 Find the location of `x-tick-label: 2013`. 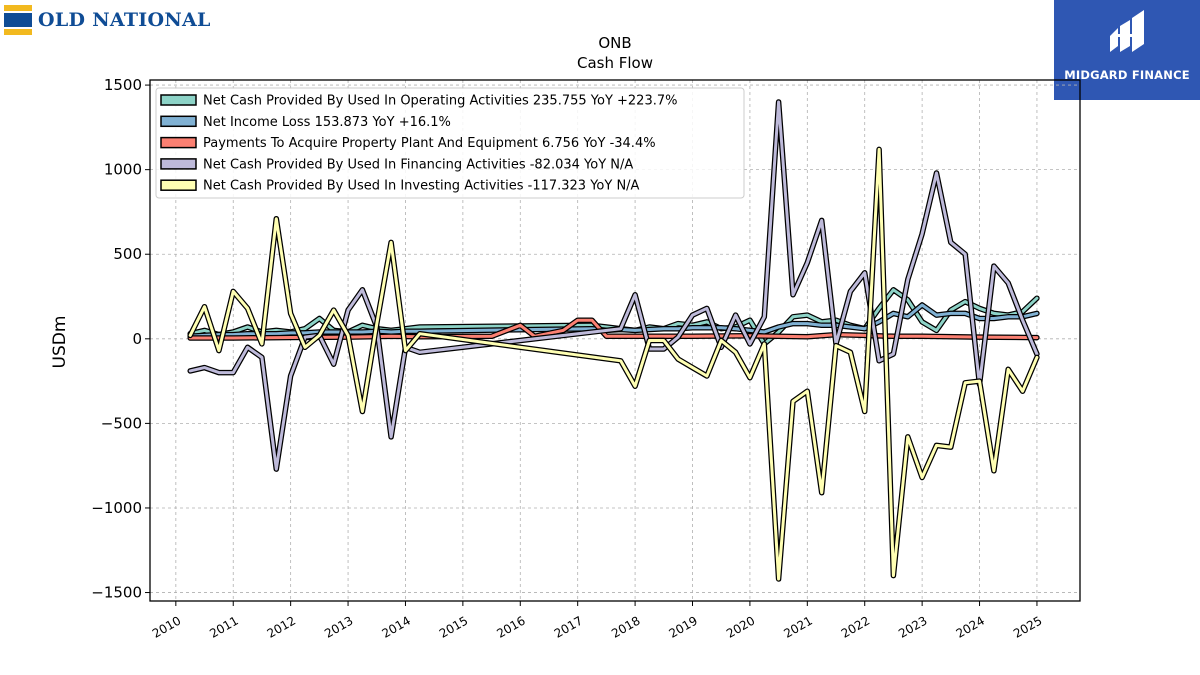

x-tick-label: 2013 is located at coordinates (338, 626).